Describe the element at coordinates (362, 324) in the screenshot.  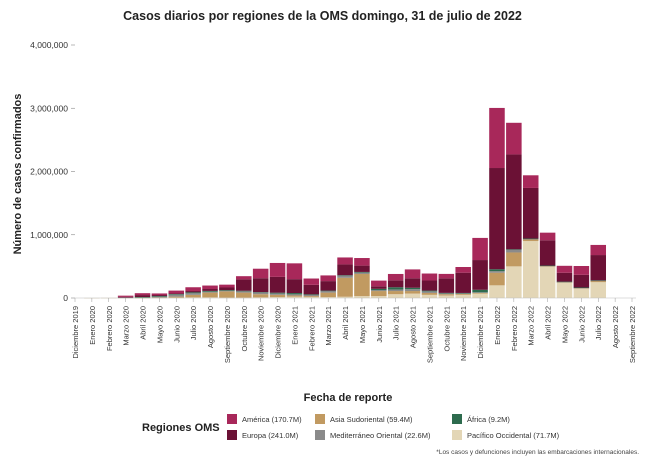
I see `x-tick-label: Mayo 2021` at that location.